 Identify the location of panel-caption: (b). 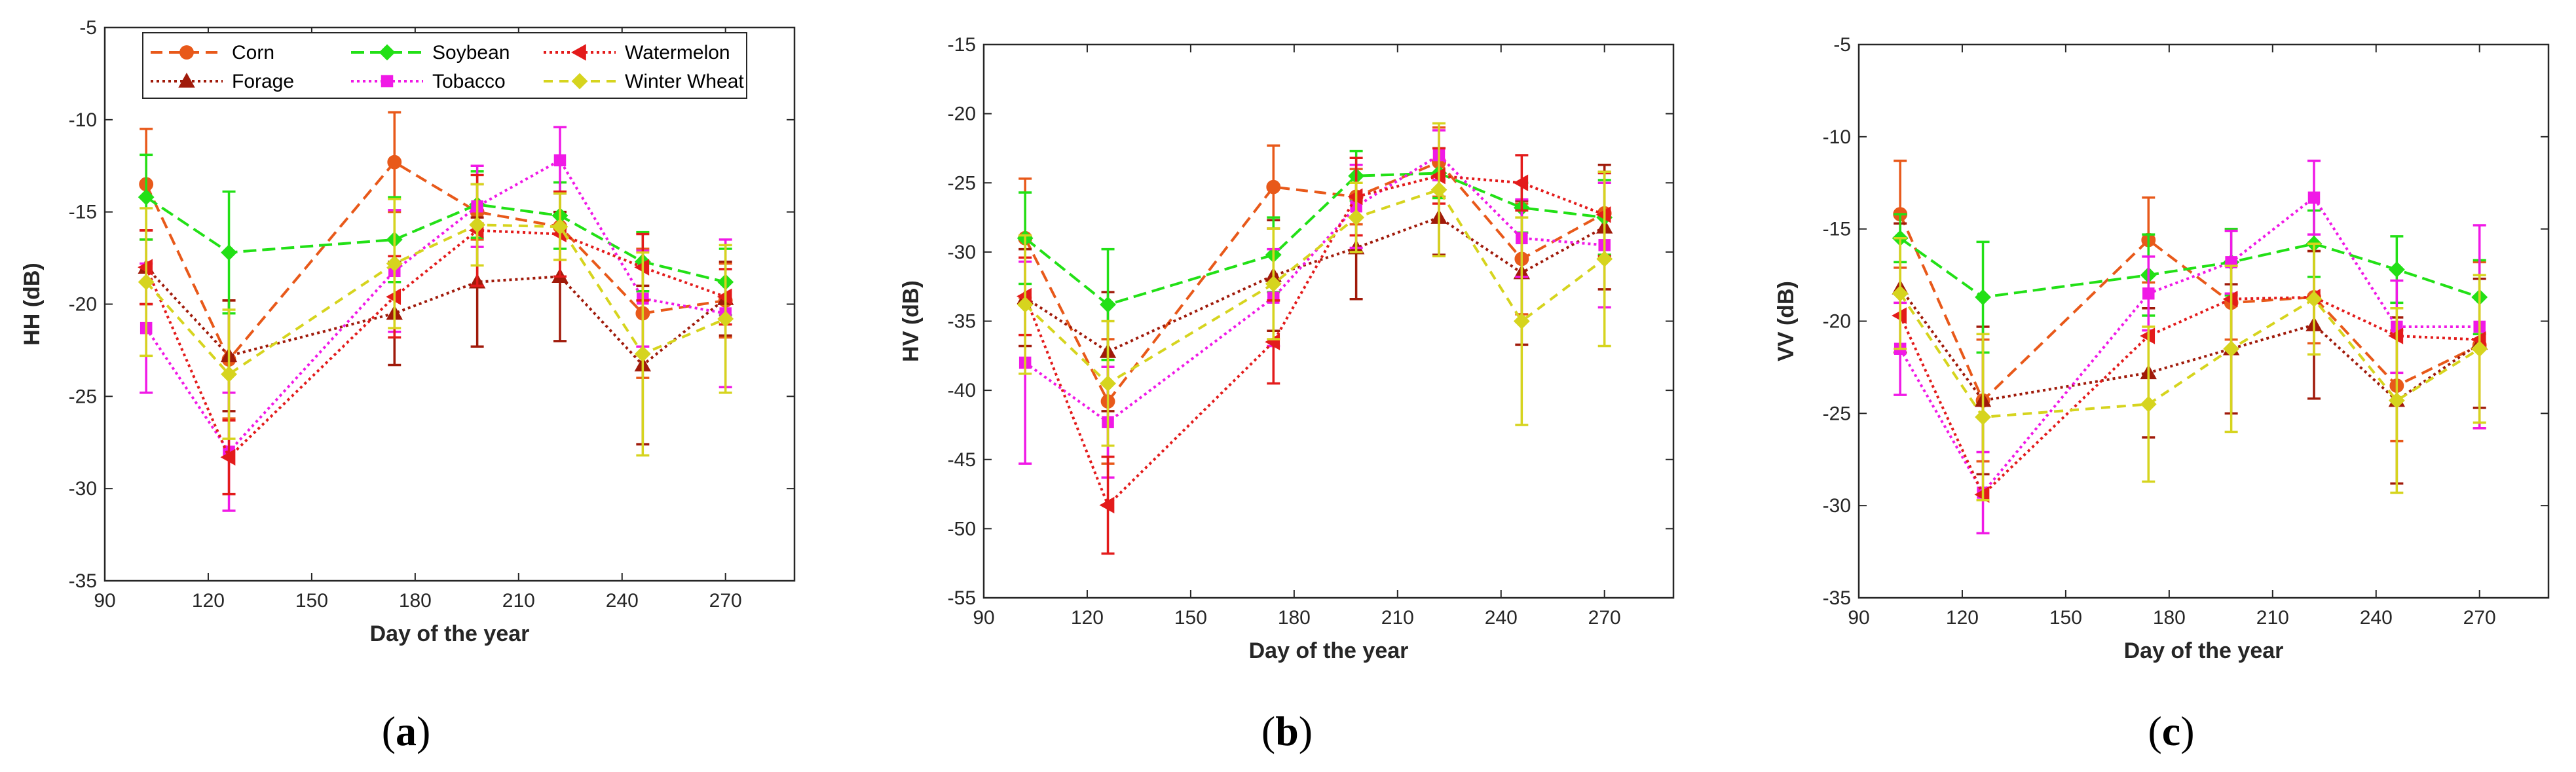
(1287, 731).